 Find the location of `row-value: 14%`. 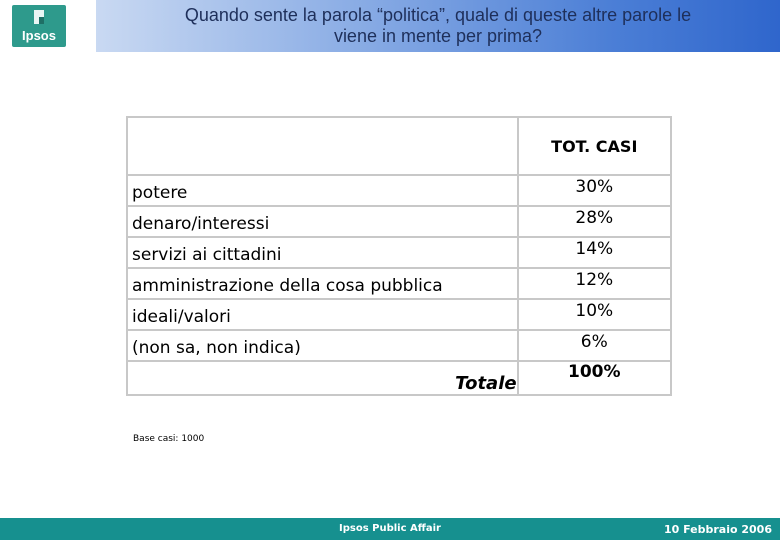

row-value: 14% is located at coordinates (594, 252).